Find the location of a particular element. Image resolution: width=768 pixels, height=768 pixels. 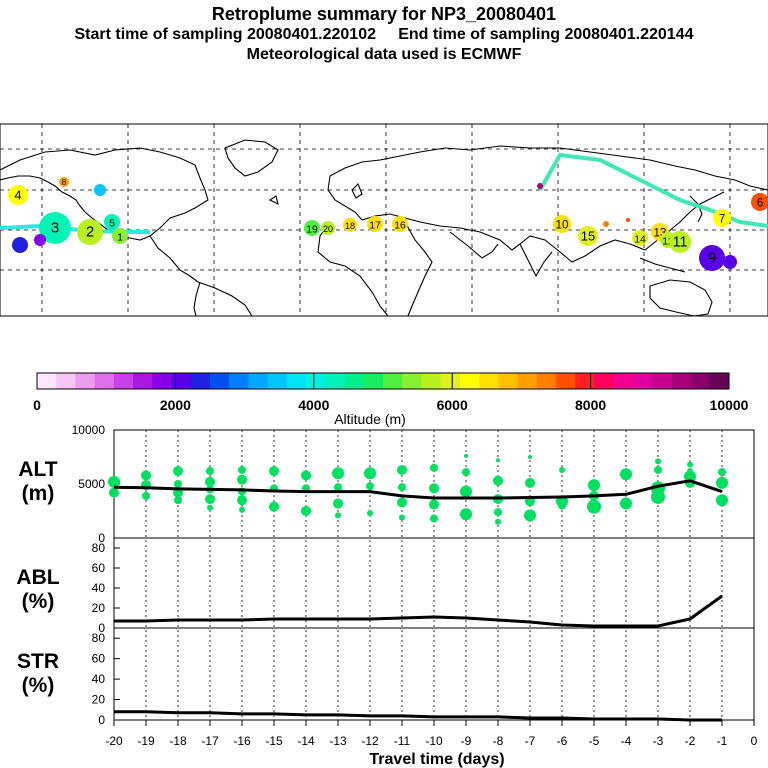

map-cluster-7: 7 is located at coordinates (722, 218).